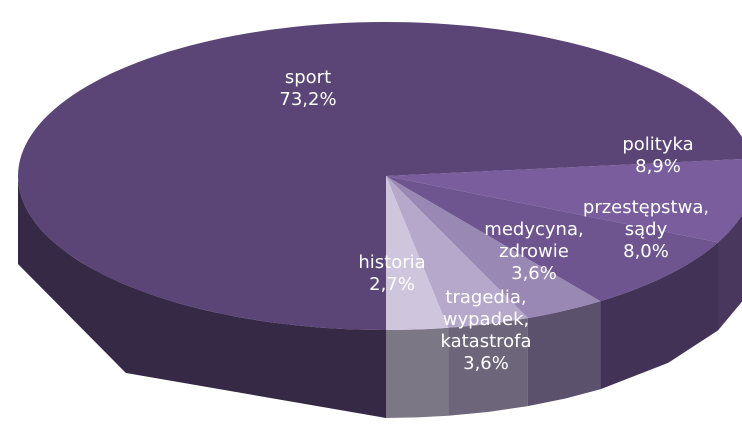 Image resolution: width=742 pixels, height=432 pixels. I want to click on slice-label: sport, so click(308, 77).